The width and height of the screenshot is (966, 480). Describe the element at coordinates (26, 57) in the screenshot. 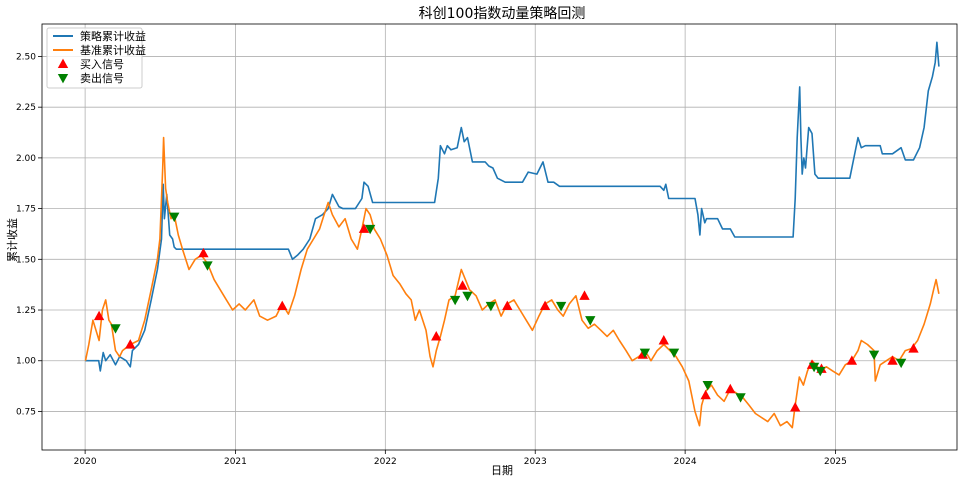

I see `y-tick-label: 2.50` at that location.